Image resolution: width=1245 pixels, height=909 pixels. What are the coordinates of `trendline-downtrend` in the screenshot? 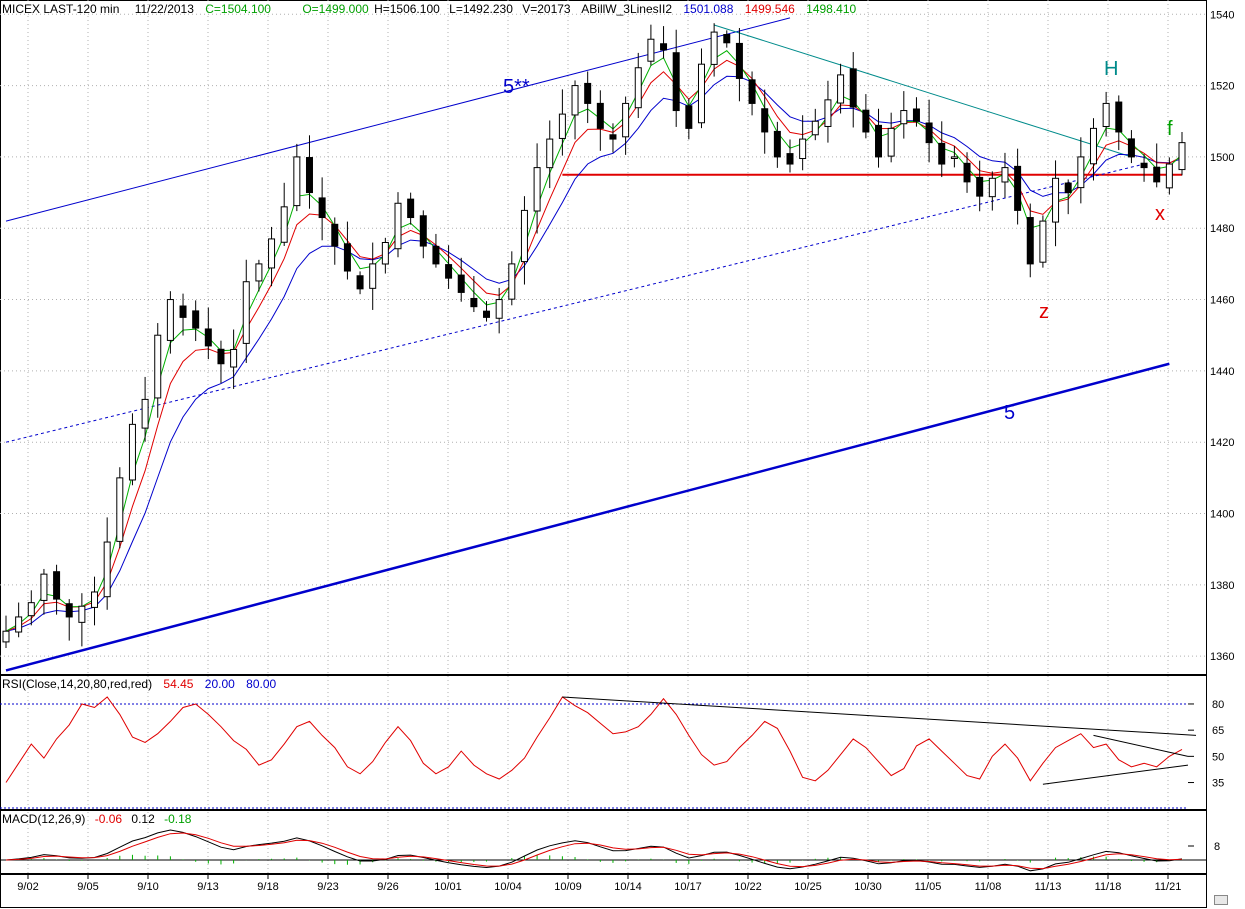 It's located at (922, 91).